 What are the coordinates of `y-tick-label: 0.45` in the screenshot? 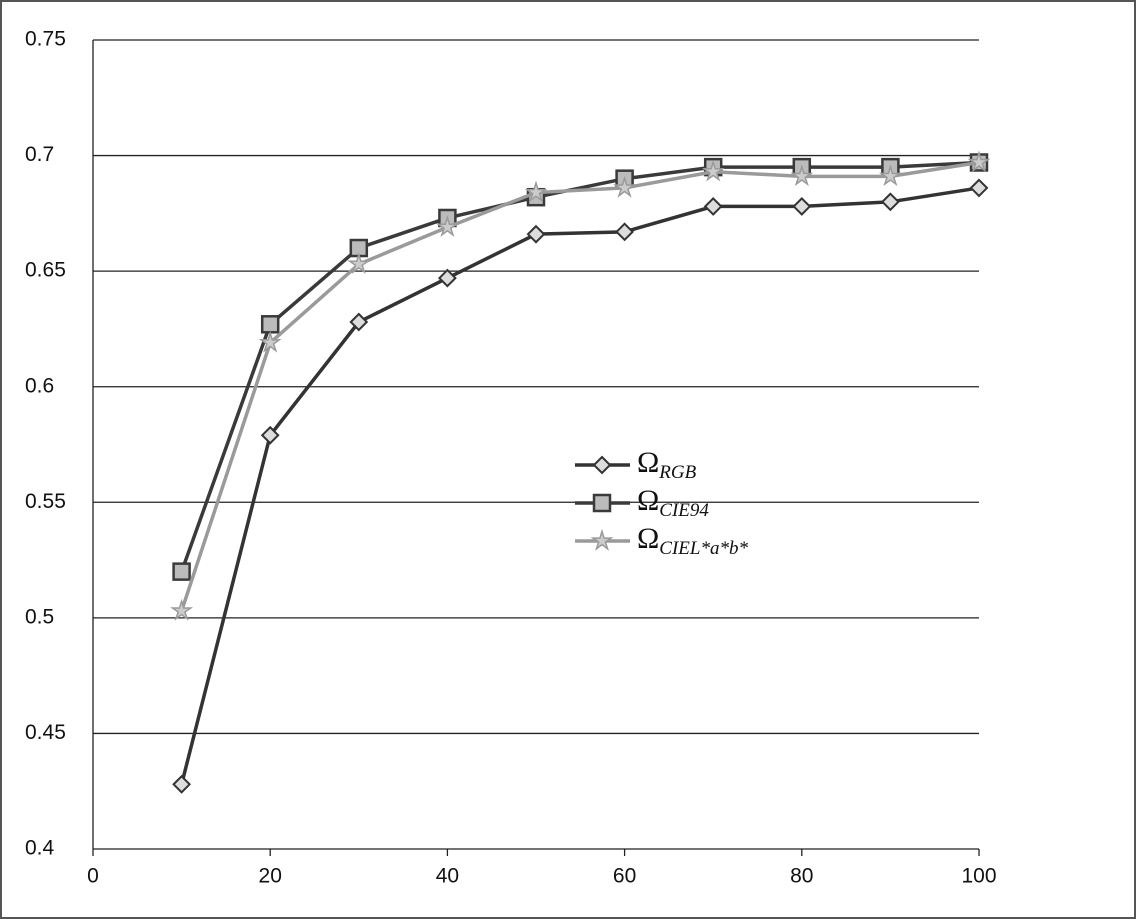 It's located at (45, 732).